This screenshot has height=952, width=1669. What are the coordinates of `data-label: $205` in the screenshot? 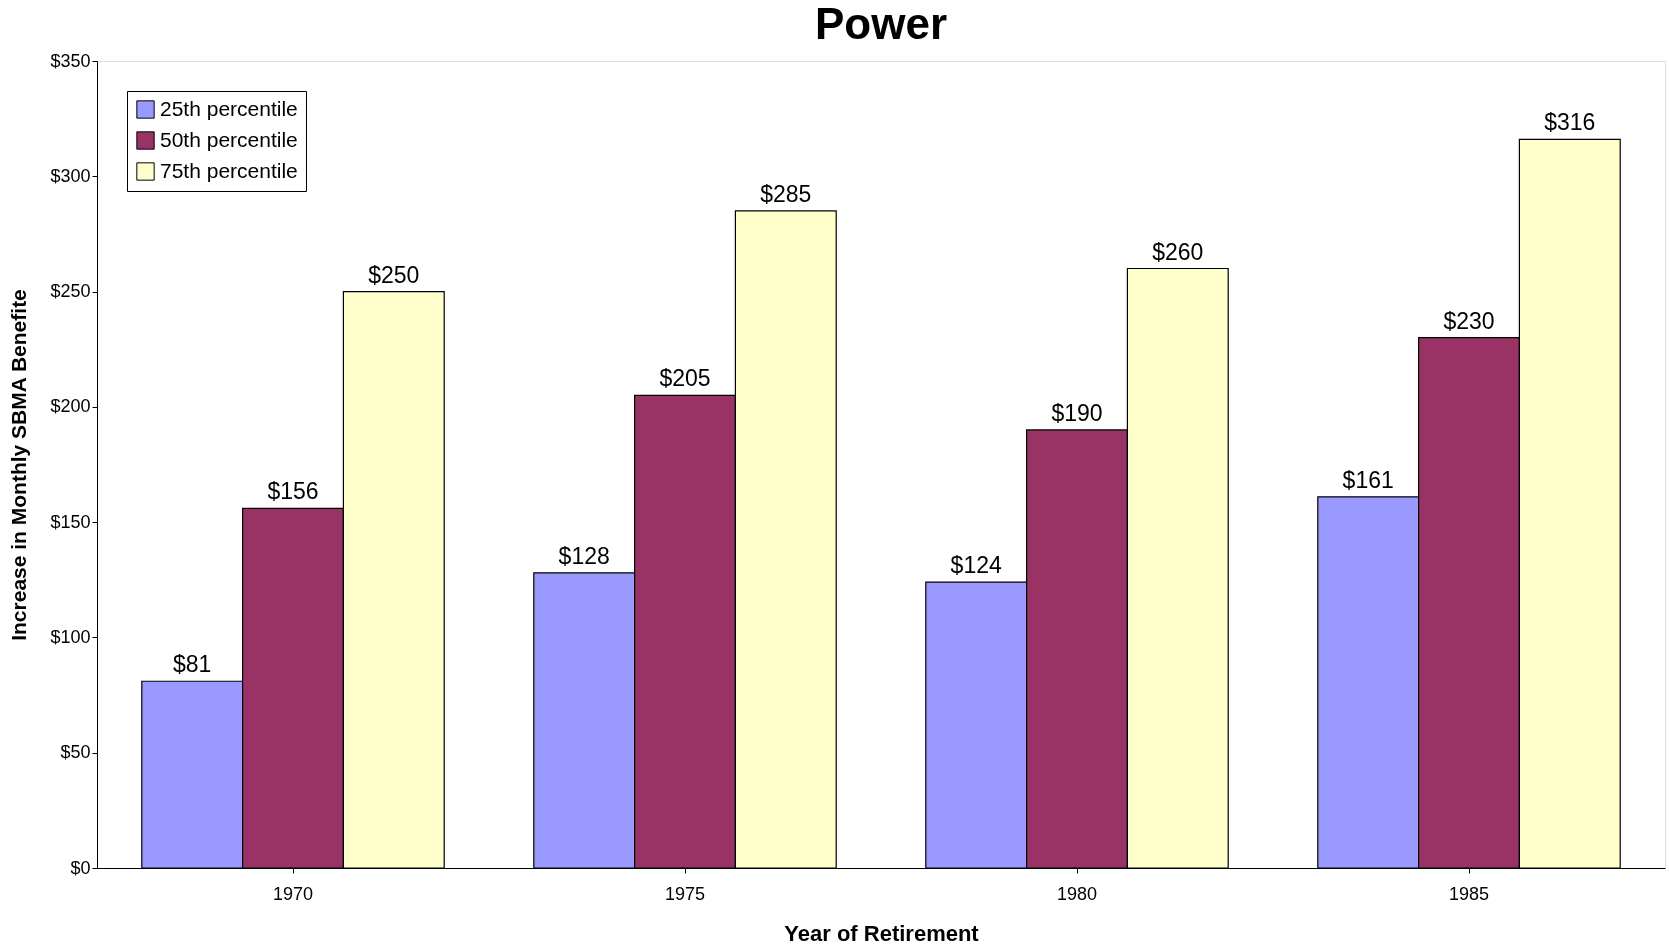 It's located at (685, 378).